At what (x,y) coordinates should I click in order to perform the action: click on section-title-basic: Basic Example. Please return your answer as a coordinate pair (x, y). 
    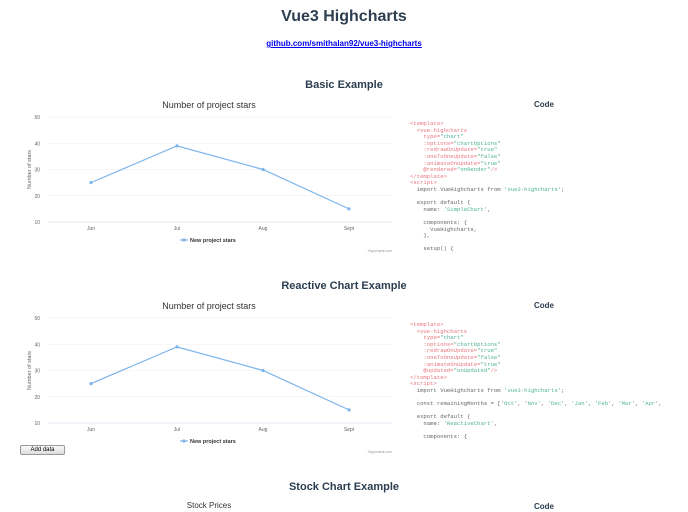
    Looking at the image, I should click on (344, 85).